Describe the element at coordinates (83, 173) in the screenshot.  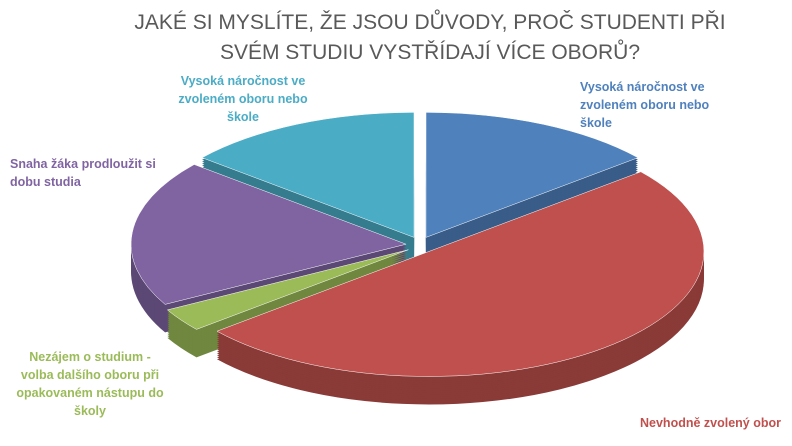
I see `slice-label: Snaha žáka prodloužit si dobu studia` at that location.